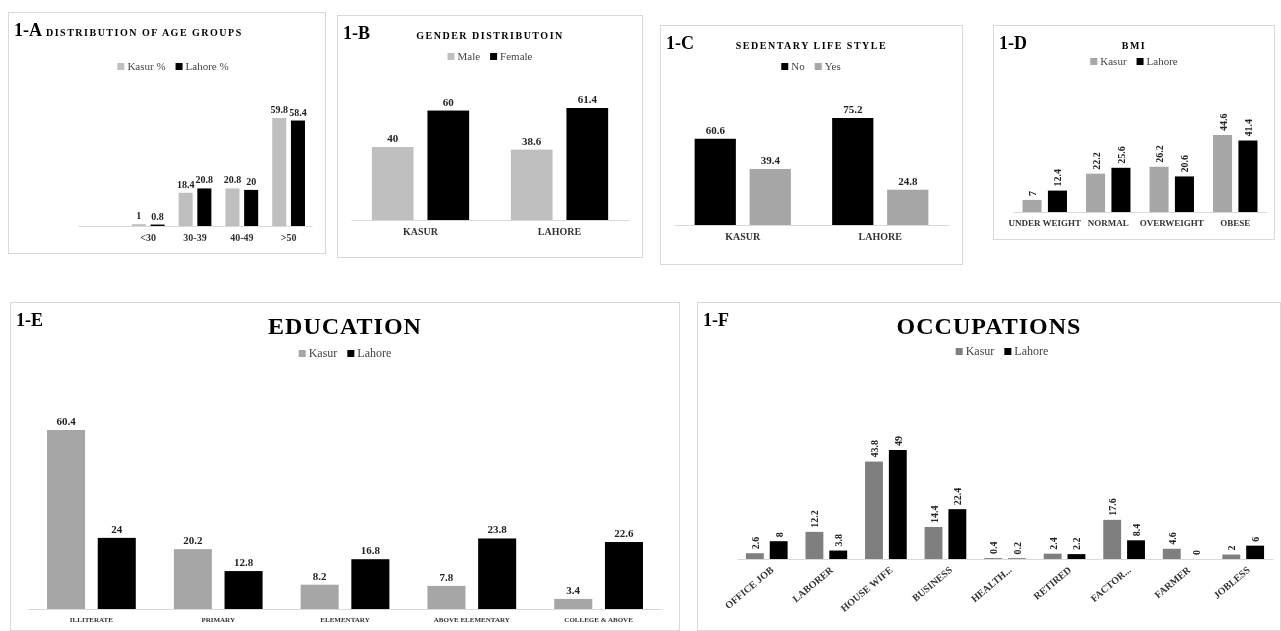 The image size is (1281, 631). What do you see at coordinates (716, 320) in the screenshot?
I see `text: 1-F` at bounding box center [716, 320].